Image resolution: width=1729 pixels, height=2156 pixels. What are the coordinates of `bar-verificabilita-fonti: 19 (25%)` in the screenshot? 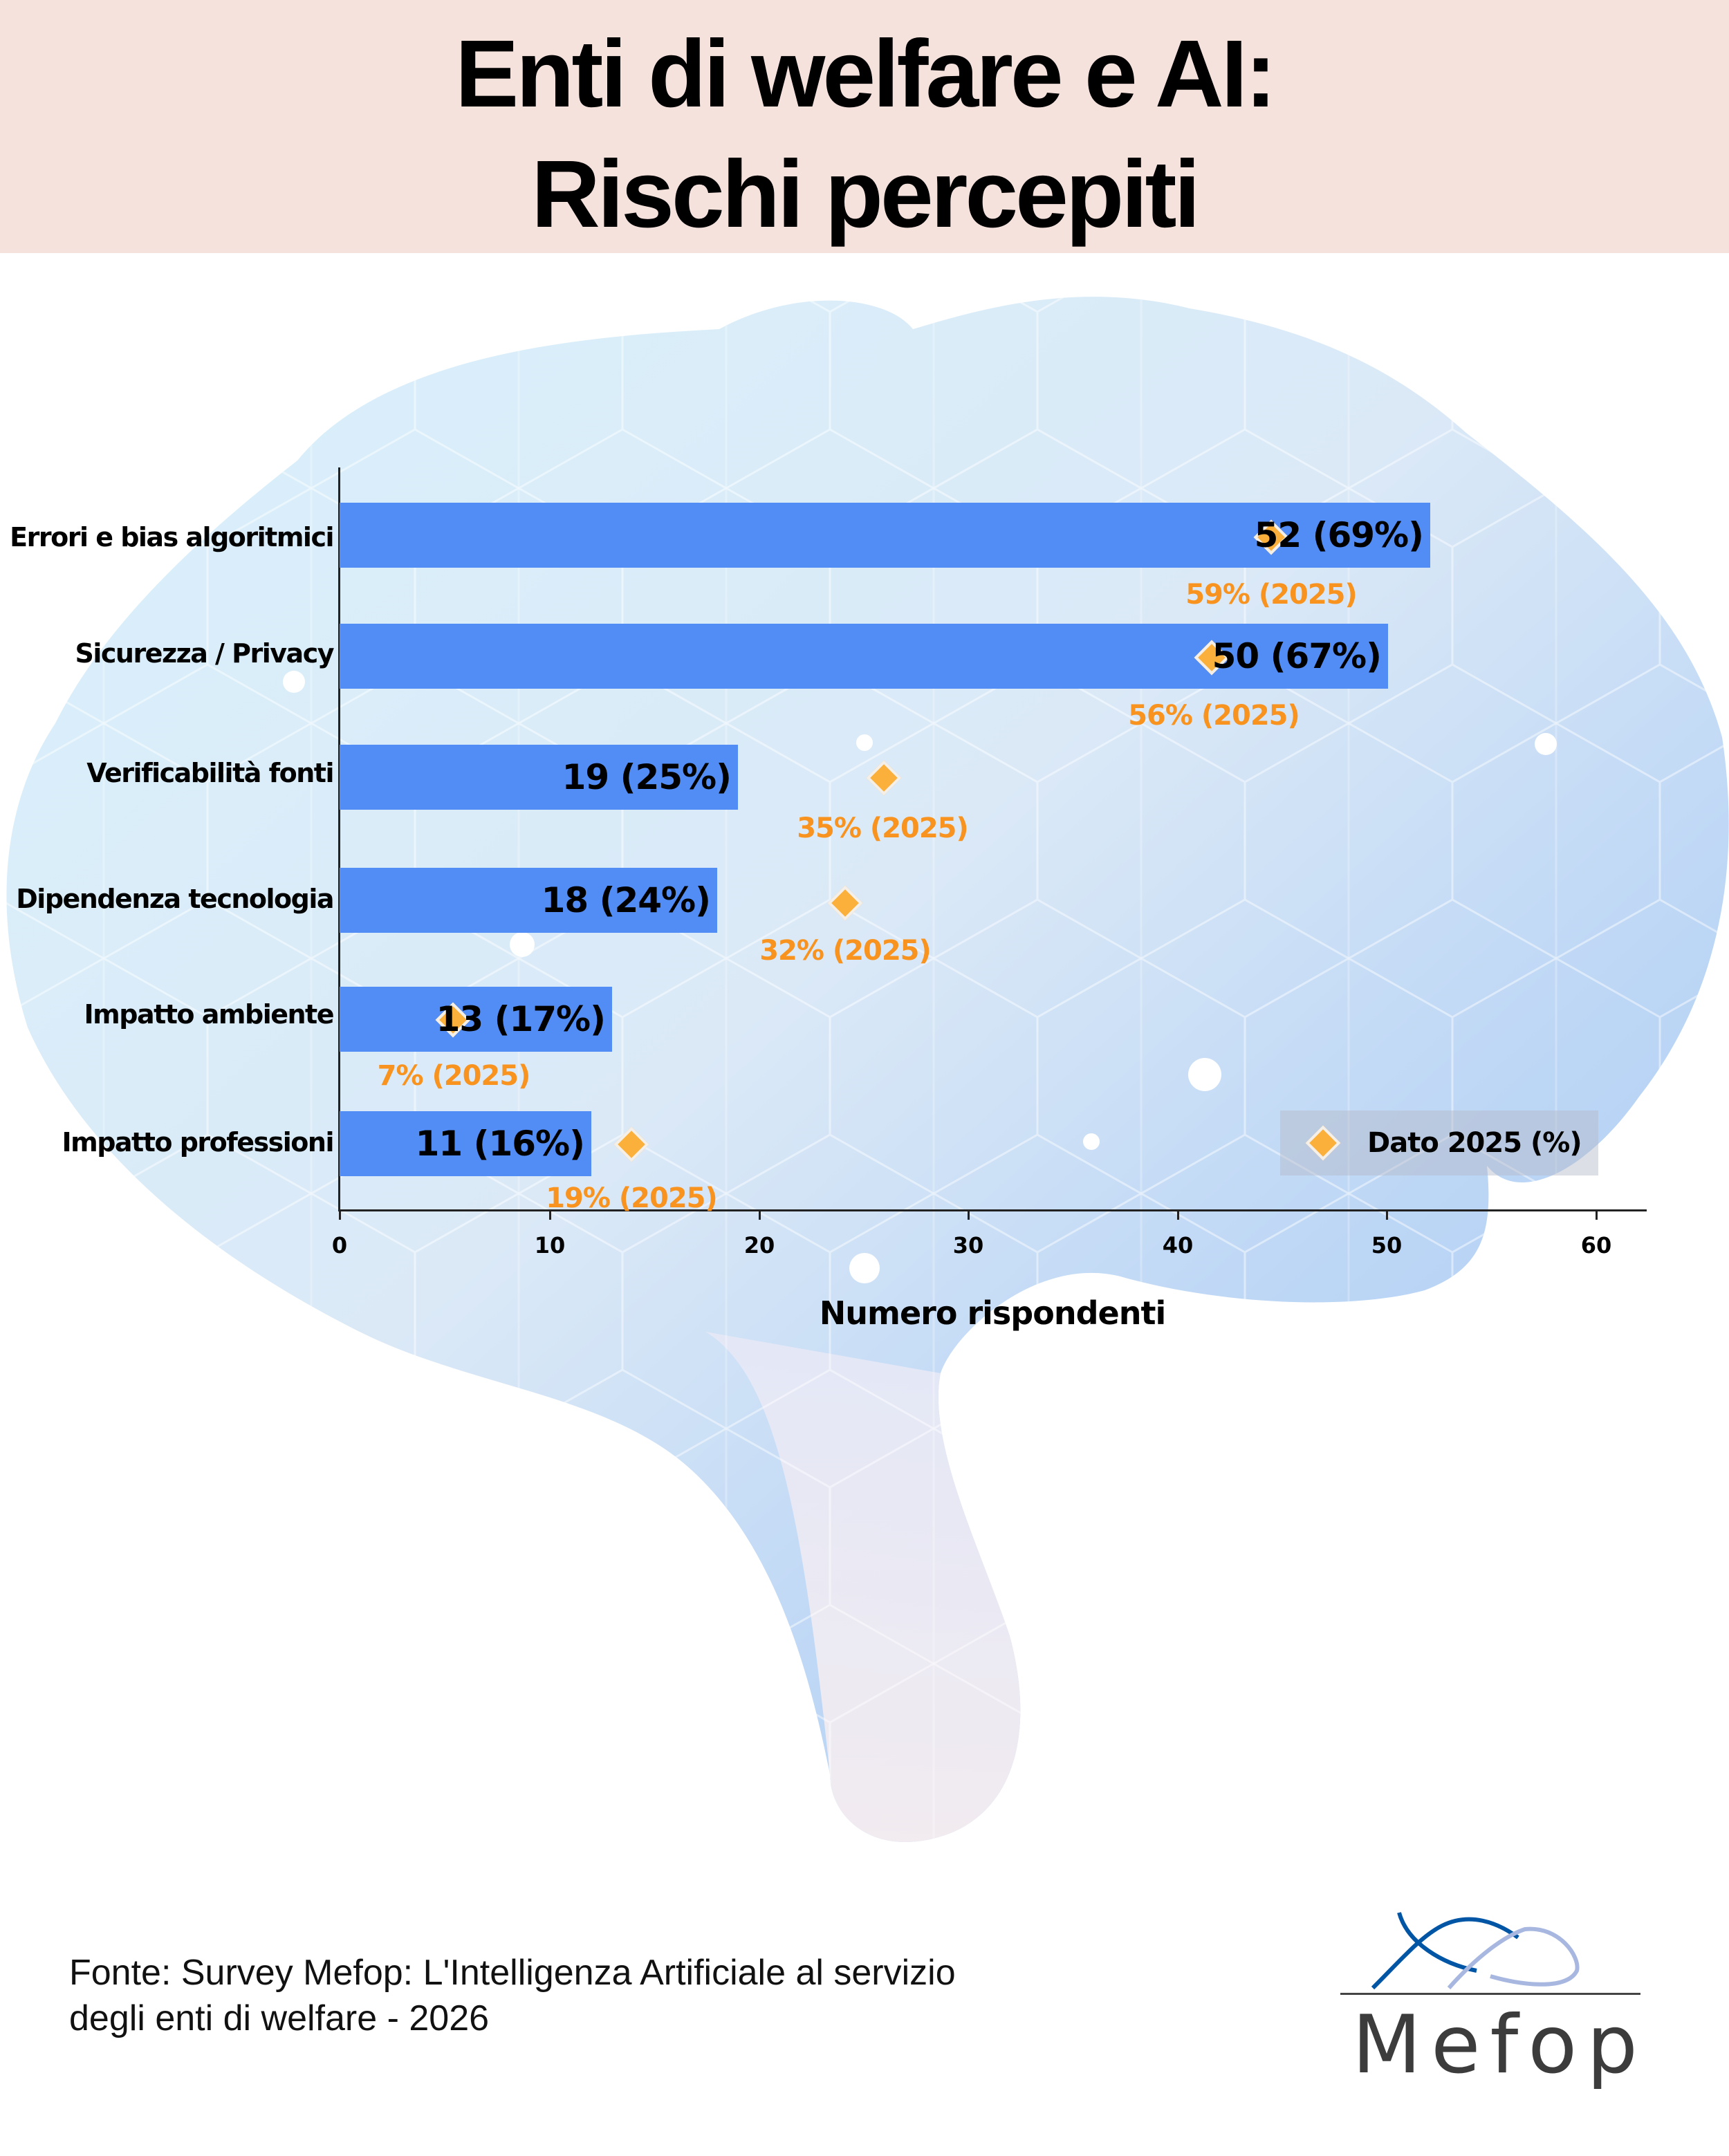 It's located at (539, 778).